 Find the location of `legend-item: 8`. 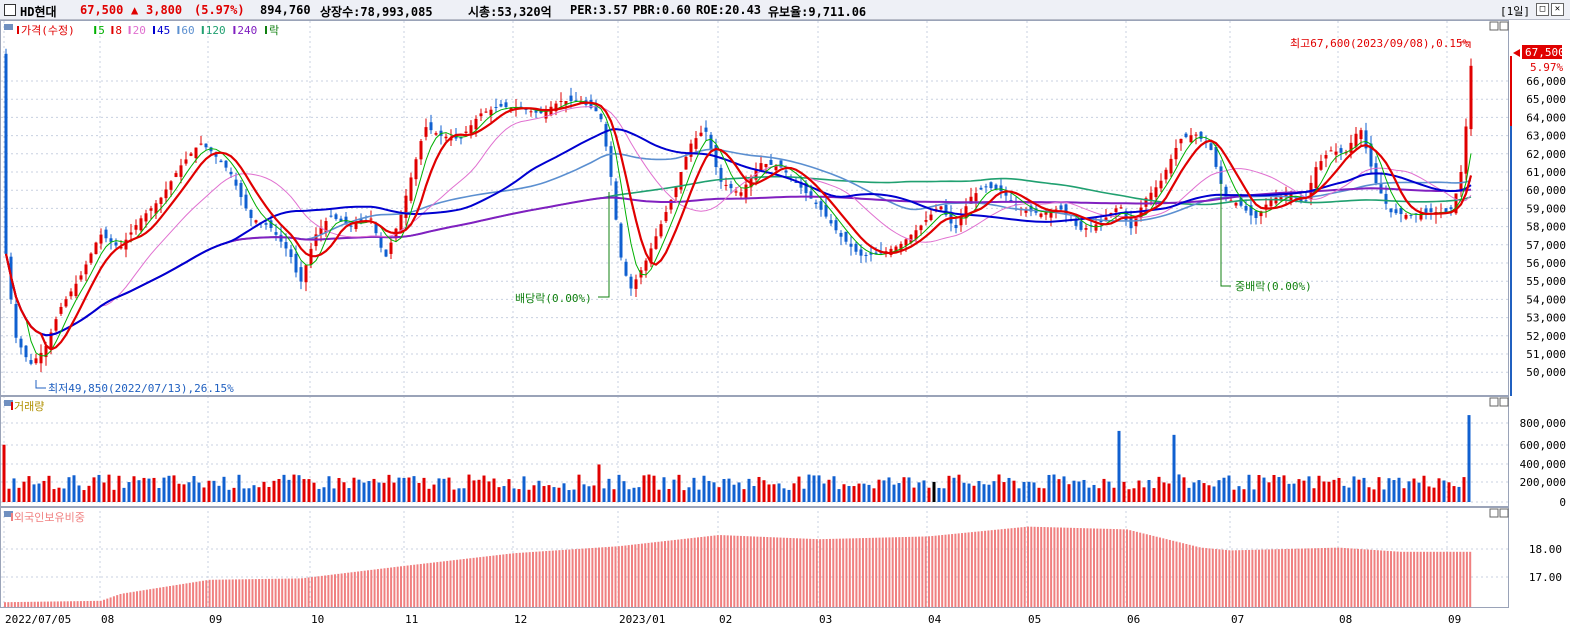

legend-item: 8 is located at coordinates (118, 30).